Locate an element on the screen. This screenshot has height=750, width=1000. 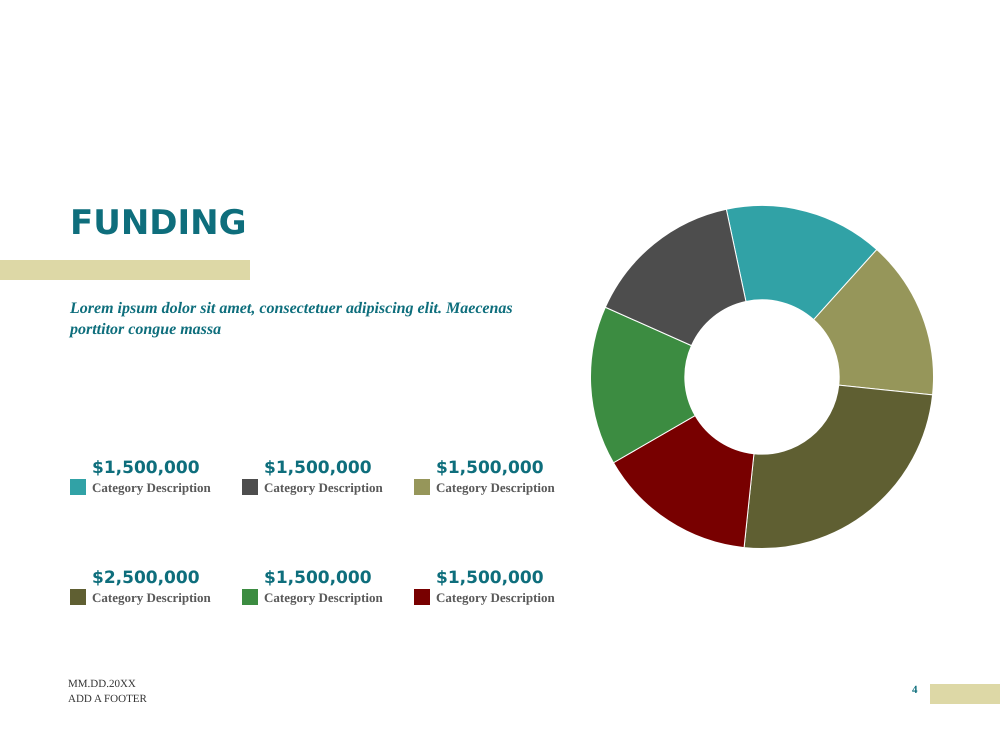
text: ADD A FOOTER is located at coordinates (107, 699).